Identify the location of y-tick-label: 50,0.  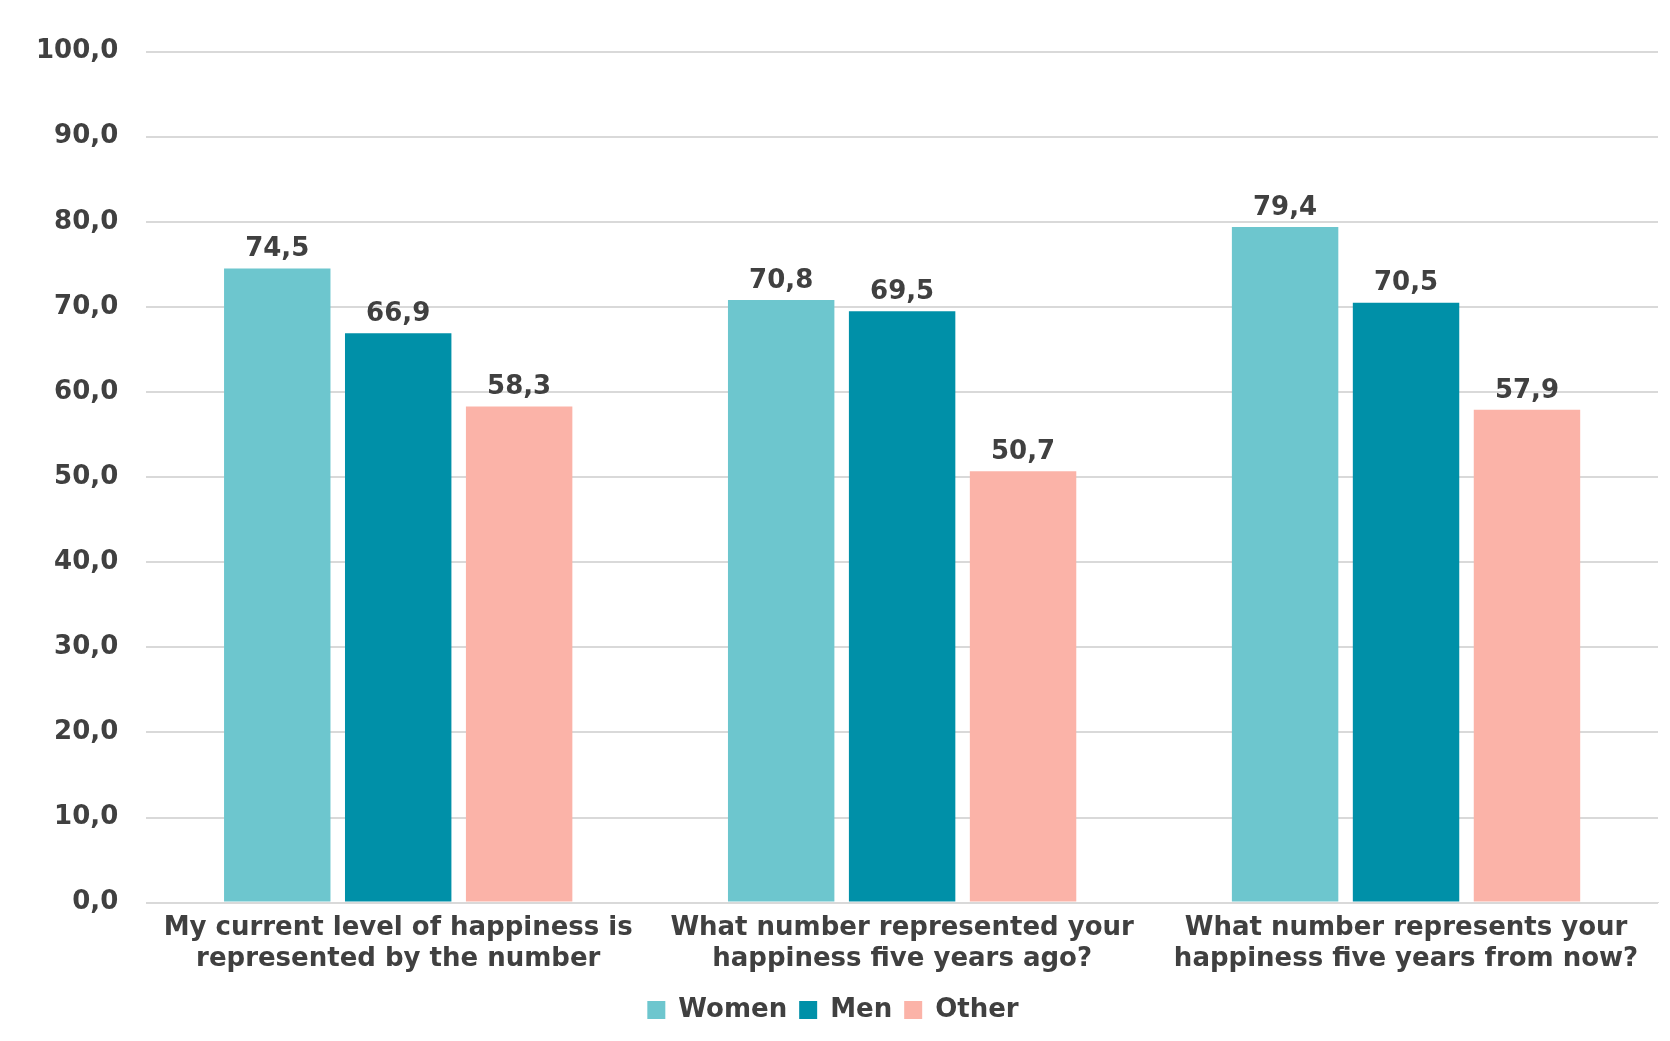
(86, 474).